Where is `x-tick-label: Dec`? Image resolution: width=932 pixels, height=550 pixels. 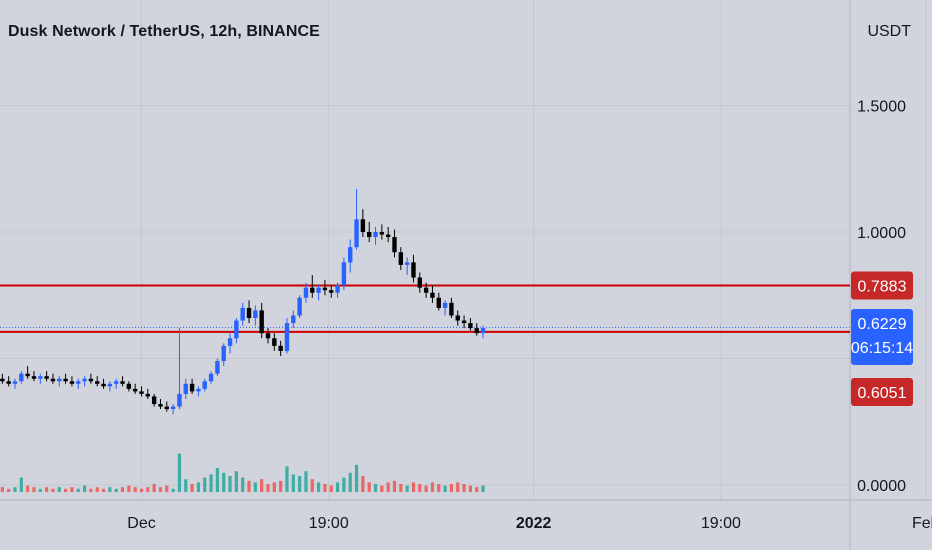
x-tick-label: Dec is located at coordinates (141, 523).